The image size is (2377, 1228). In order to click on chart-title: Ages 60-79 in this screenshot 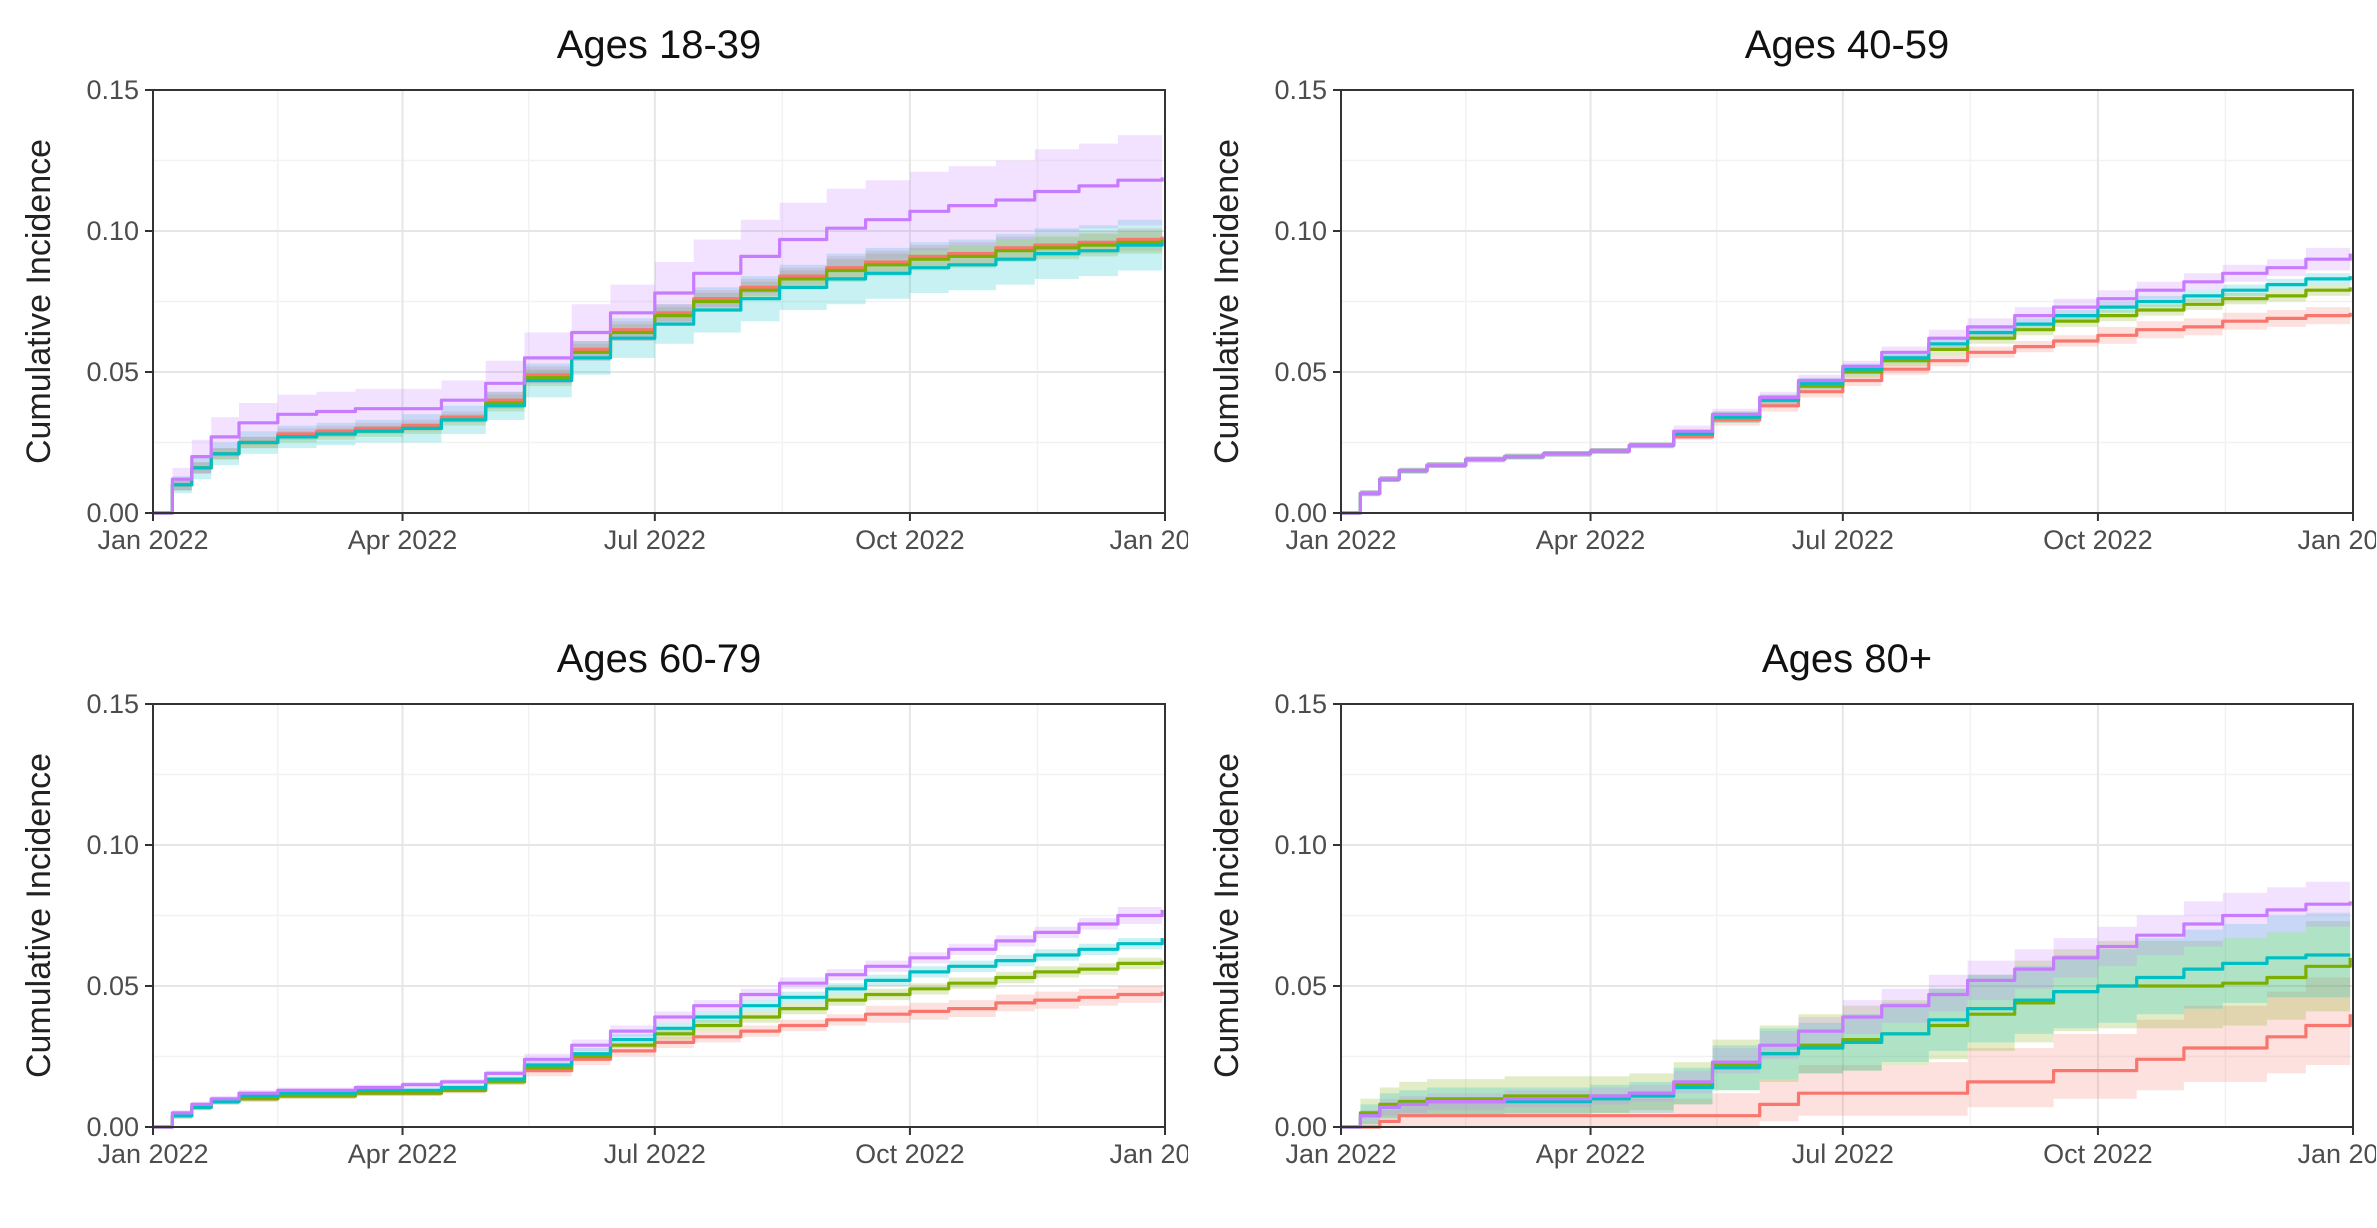, I will do `click(659, 659)`.